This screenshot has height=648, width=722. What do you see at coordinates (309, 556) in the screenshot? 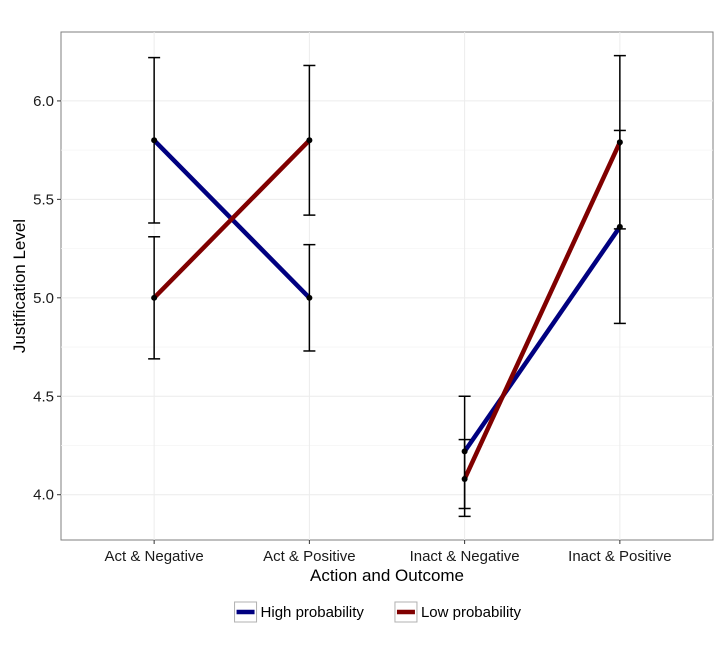
I see `x-tick-label: Act & Positive` at bounding box center [309, 556].